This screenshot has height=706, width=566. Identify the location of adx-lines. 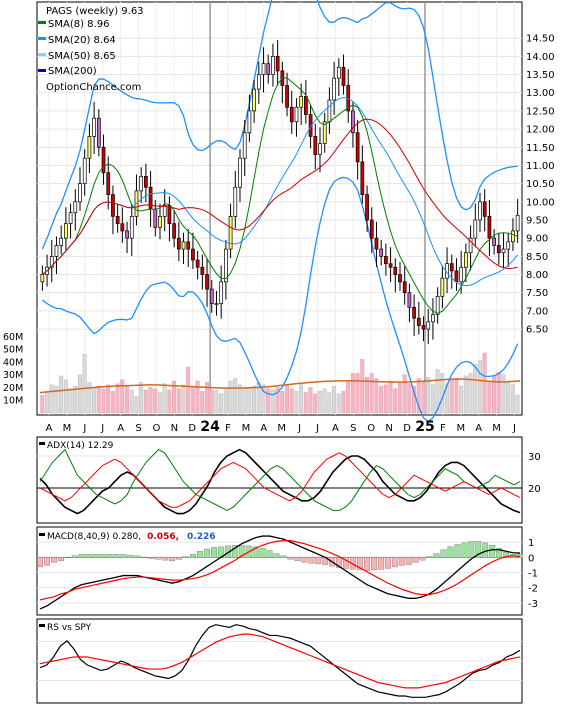
(280, 481).